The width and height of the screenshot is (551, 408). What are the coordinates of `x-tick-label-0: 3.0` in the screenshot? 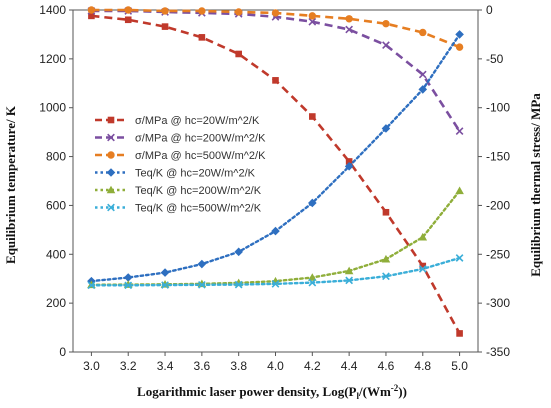 It's located at (91, 366).